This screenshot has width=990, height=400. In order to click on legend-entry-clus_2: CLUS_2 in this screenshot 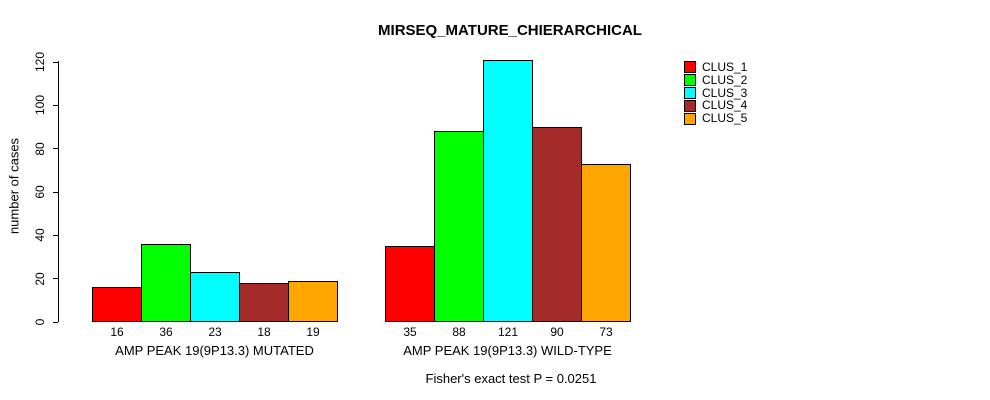, I will do `click(716, 79)`.